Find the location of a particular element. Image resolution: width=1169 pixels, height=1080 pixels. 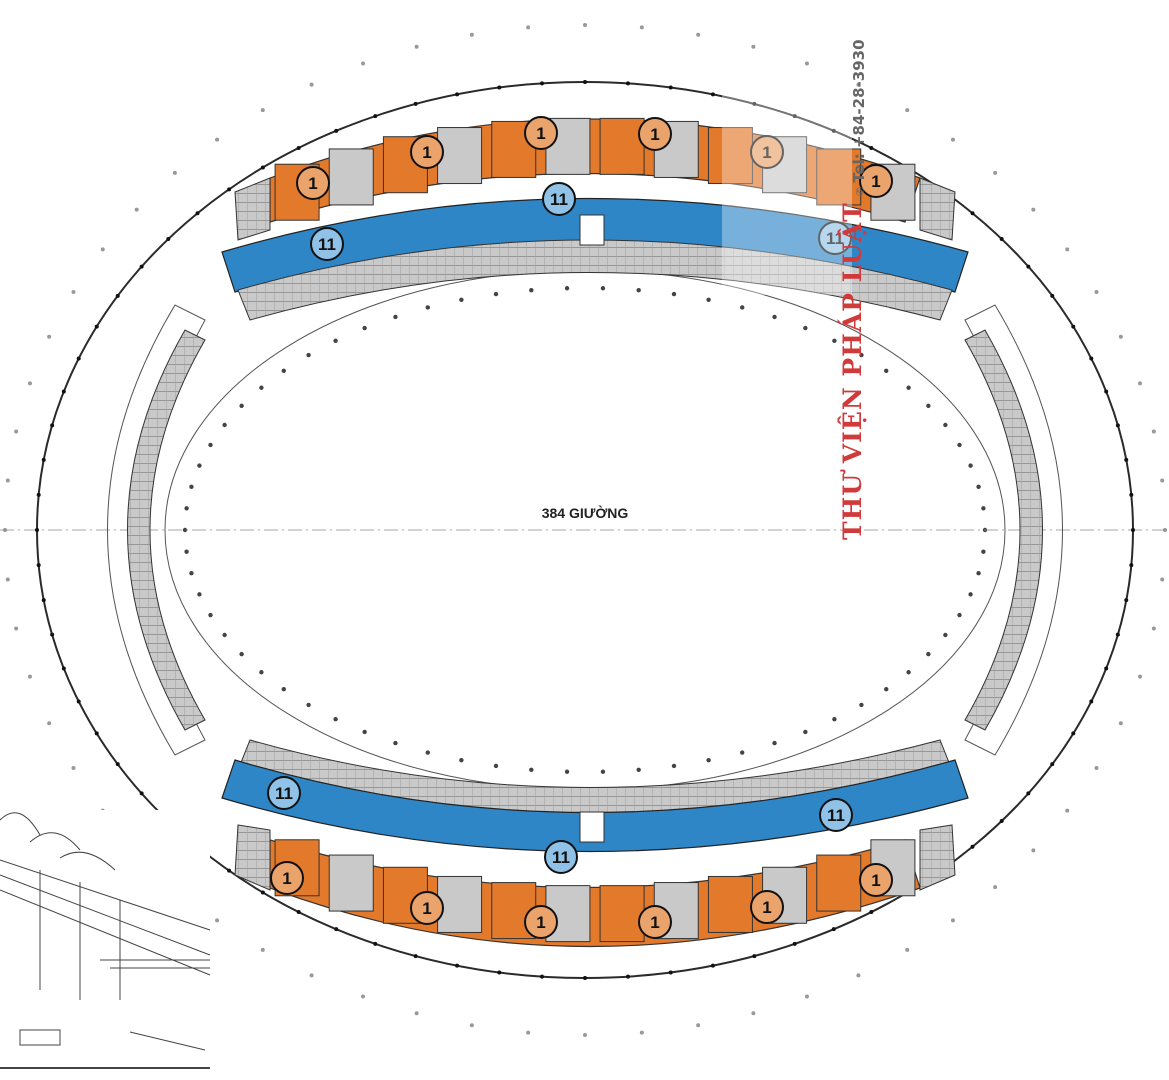

phone-icon: ✆ is located at coordinates (860, 191).